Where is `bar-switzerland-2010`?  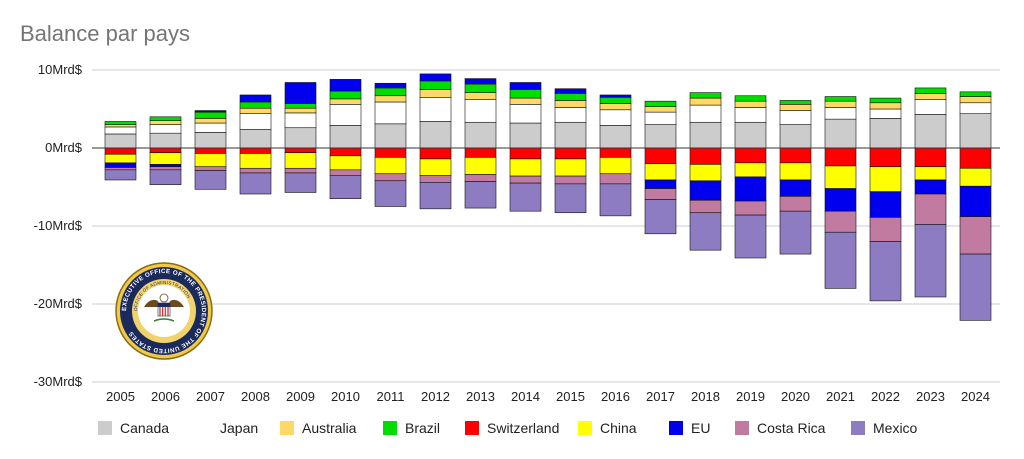 bar-switzerland-2010 is located at coordinates (345, 152).